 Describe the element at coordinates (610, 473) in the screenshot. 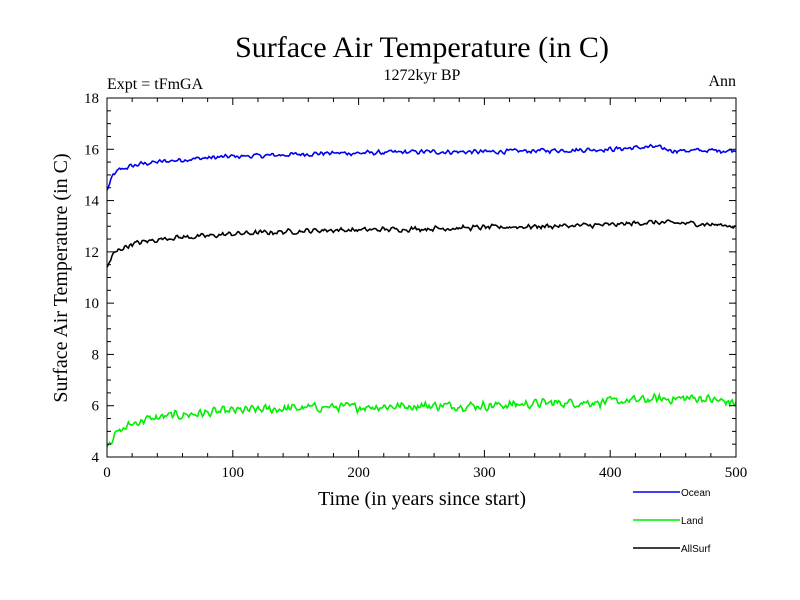

I see `x-tick-label: 400` at that location.